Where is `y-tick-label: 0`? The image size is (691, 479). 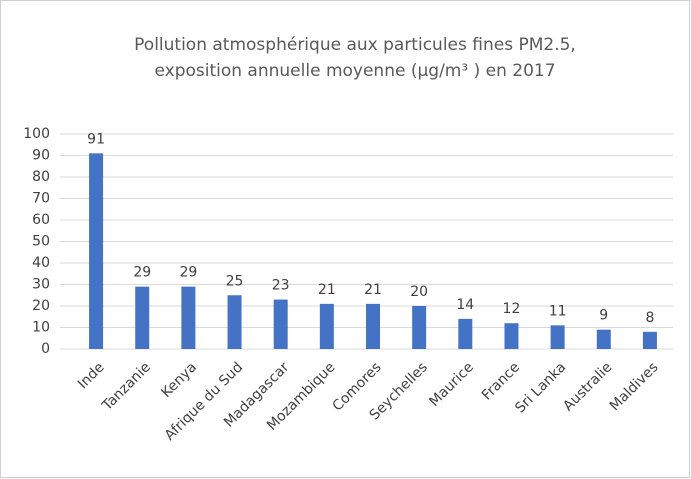
y-tick-label: 0 is located at coordinates (45, 349).